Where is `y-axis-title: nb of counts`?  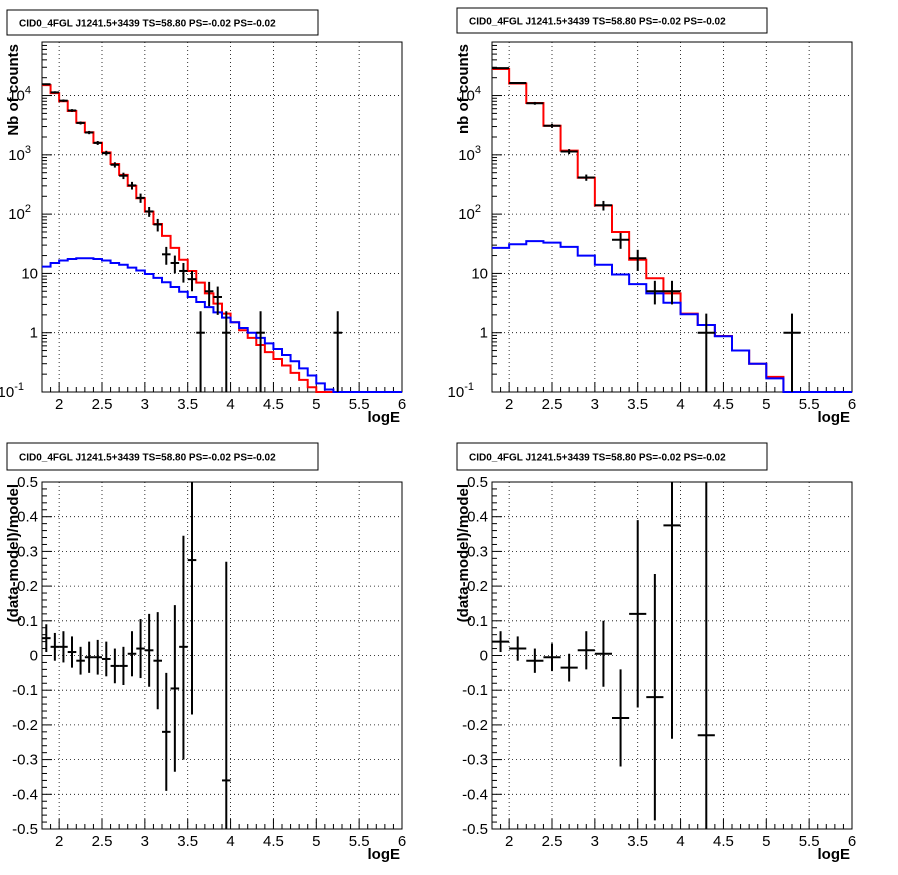 y-axis-title: nb of counts is located at coordinates (463, 89).